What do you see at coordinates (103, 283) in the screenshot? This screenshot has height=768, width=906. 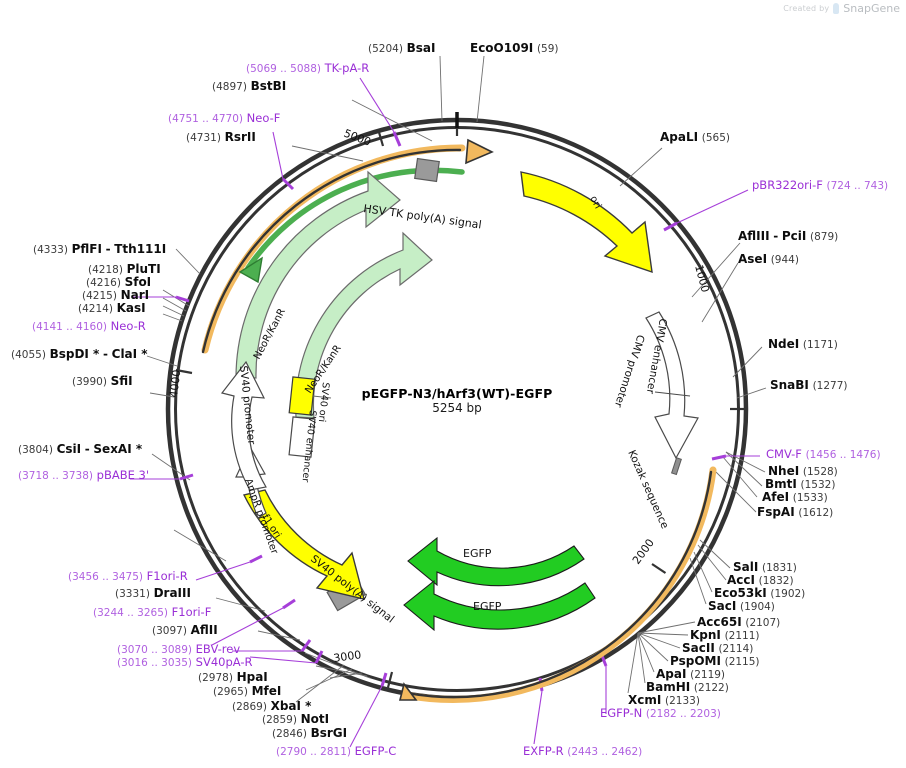 I see `enzyme-pos: (4216)` at bounding box center [103, 283].